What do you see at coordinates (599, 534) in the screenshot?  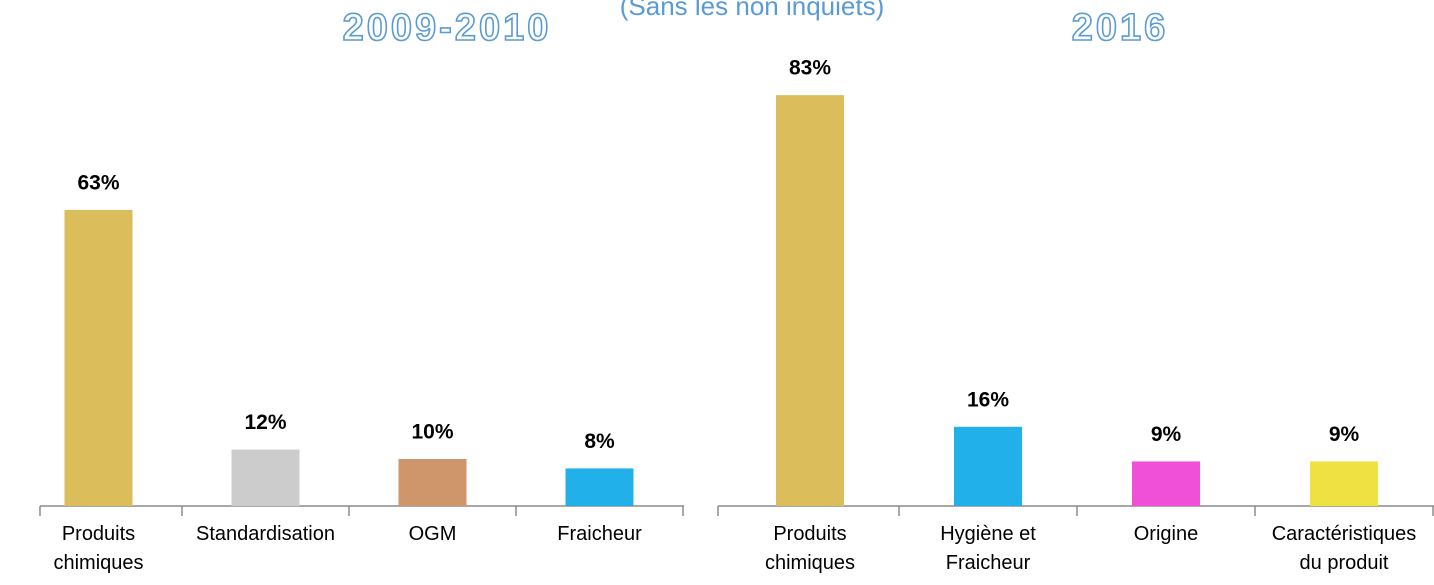 I see `x-tick-label: Fraicheur` at bounding box center [599, 534].